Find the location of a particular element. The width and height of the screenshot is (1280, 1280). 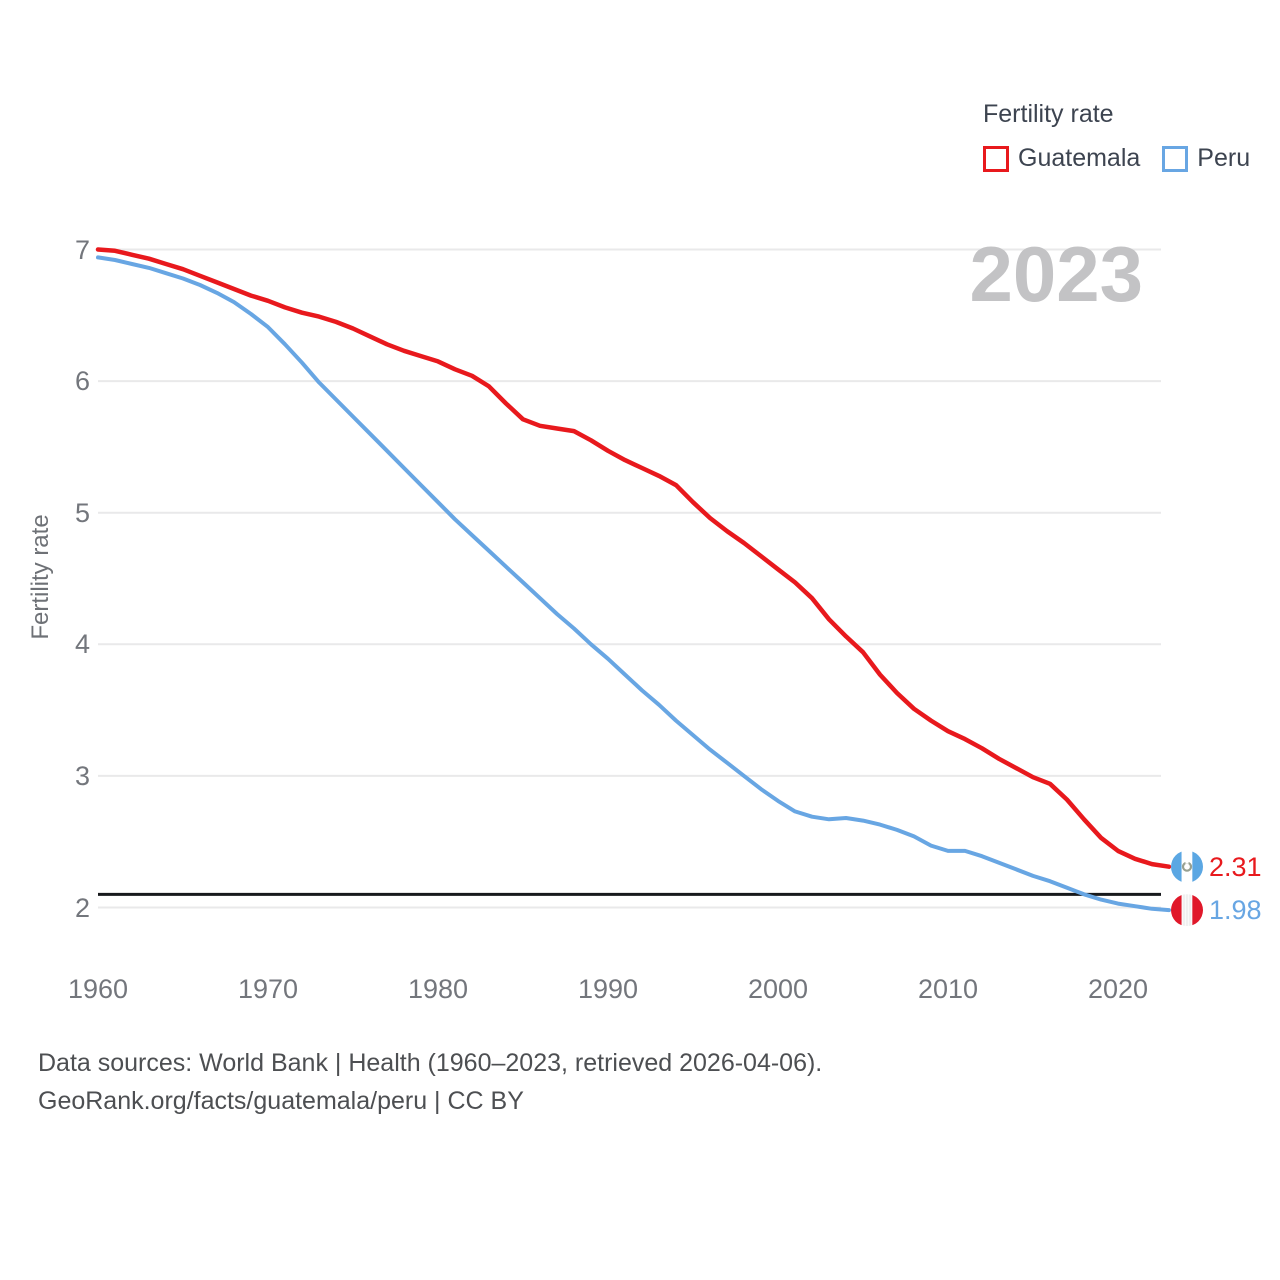

footer-attribution-line: GeoRank.org/facts/guatemala/peru | CC BY is located at coordinates (281, 1101).